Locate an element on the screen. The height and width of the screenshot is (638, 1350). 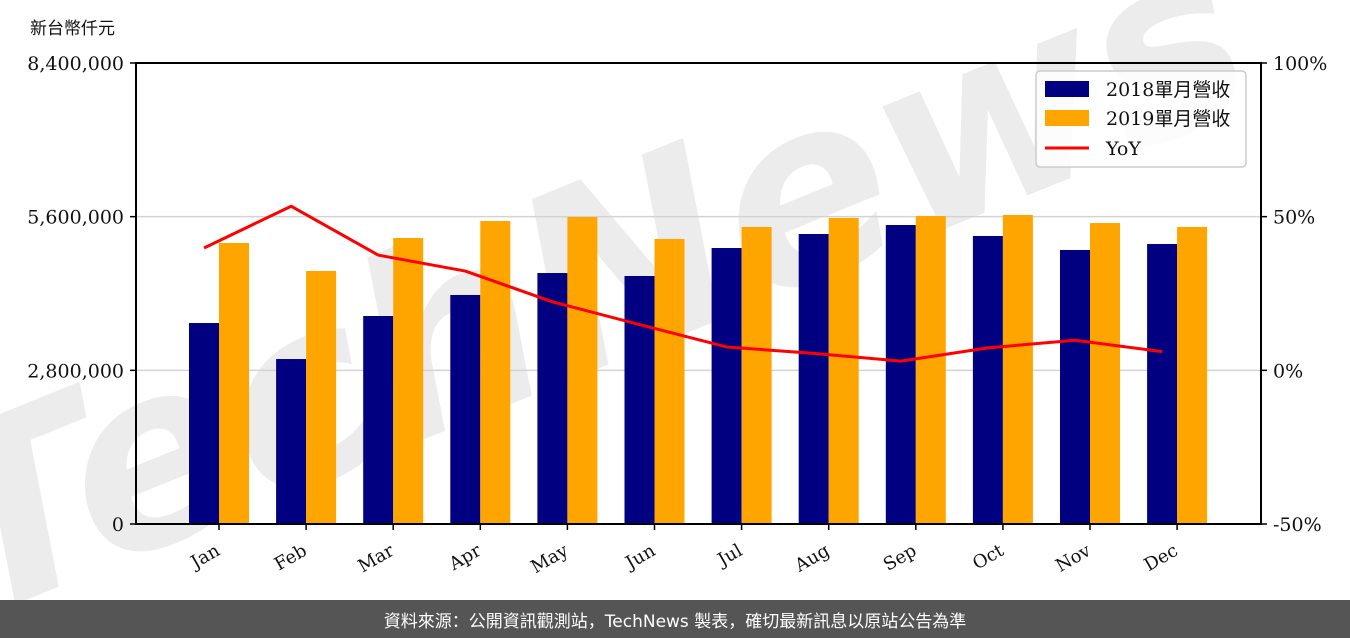
y-right-tick-label: 100% is located at coordinates (1300, 64).